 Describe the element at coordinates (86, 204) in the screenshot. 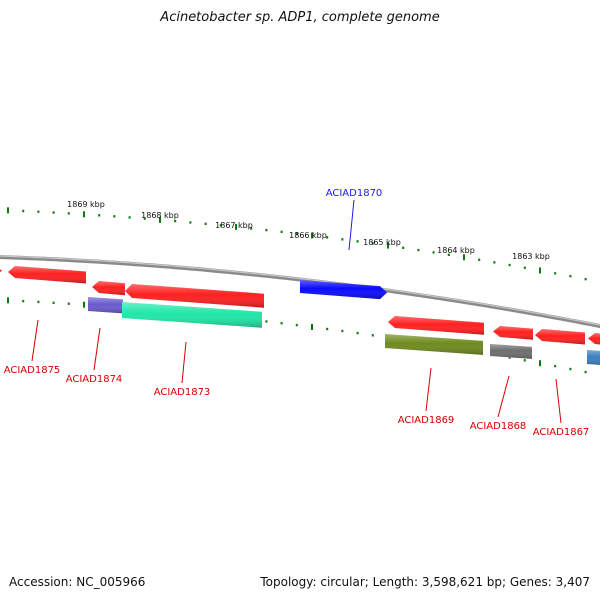

I see `scale-label: 1869 kbp` at that location.